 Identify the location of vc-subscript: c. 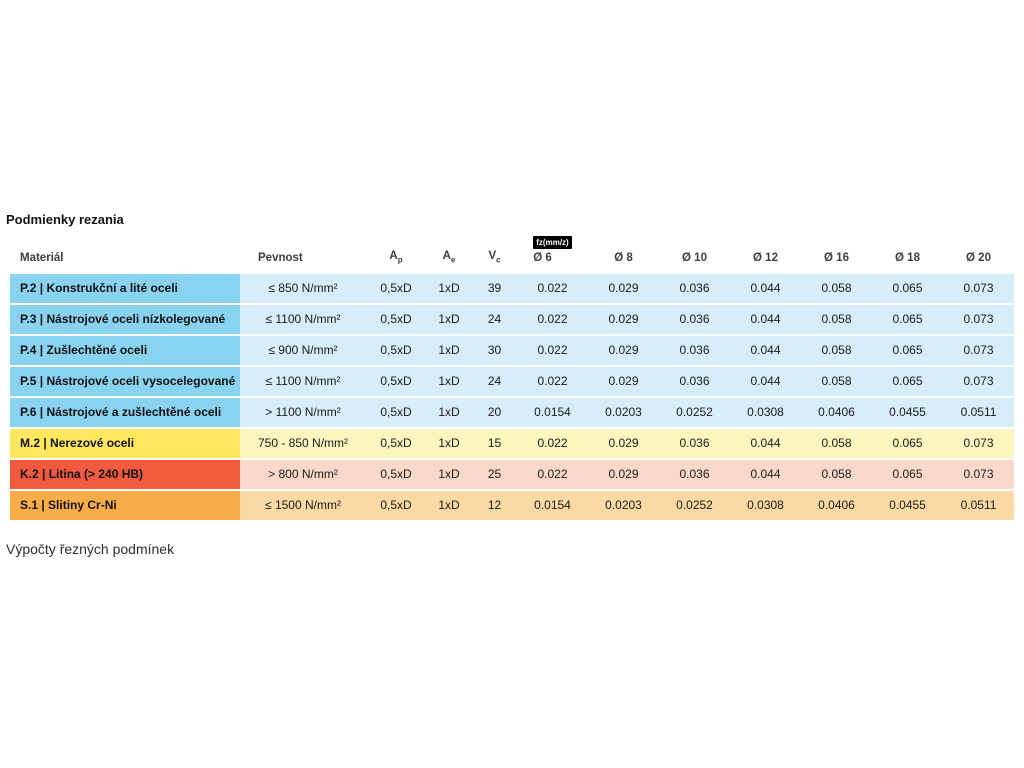
(498, 259).